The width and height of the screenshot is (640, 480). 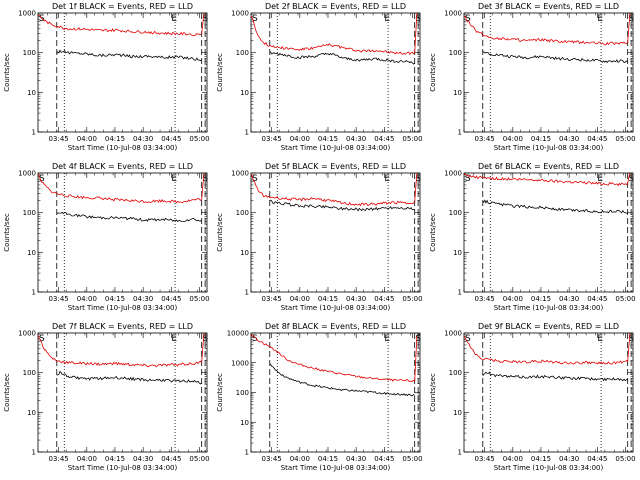 What do you see at coordinates (548, 166) in the screenshot?
I see `chart-title: Det 6f BLACK = Events, RED = LLD` at bounding box center [548, 166].